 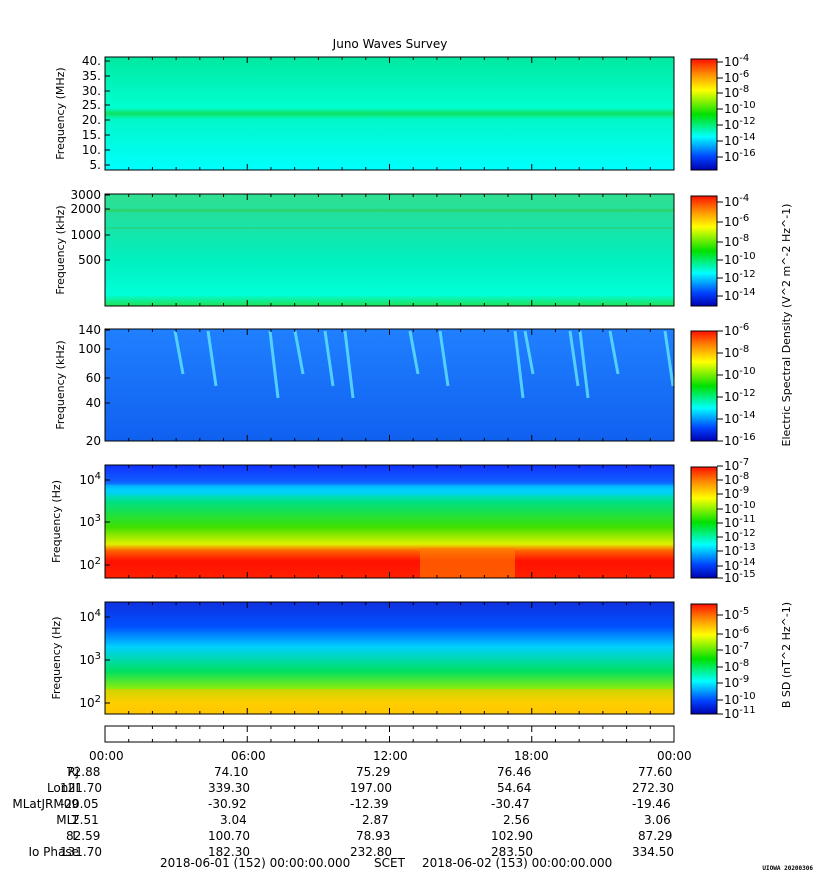 I want to click on ephemeris-label: Rj, so click(x=73, y=772).